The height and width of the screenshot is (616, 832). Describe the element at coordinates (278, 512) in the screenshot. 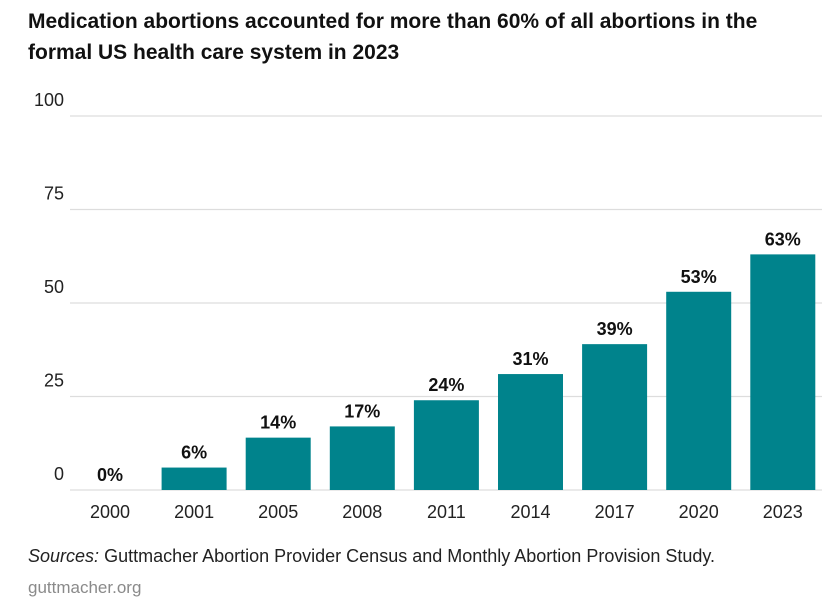

I see `x-tick-label: 2005` at that location.